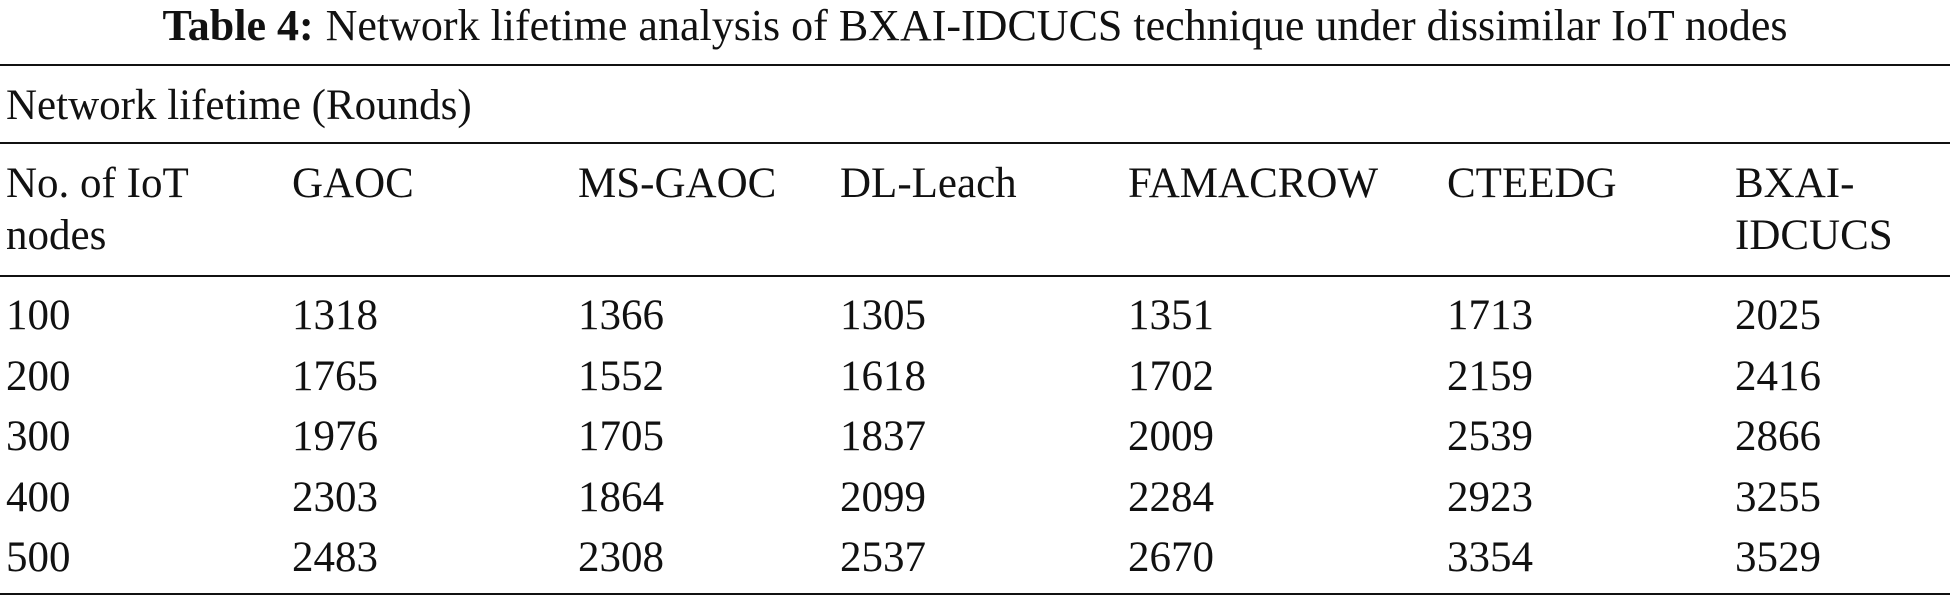 This screenshot has height=598, width=1950. Describe the element at coordinates (97, 209) in the screenshot. I see `column-header: No. of IoT nodes` at that location.